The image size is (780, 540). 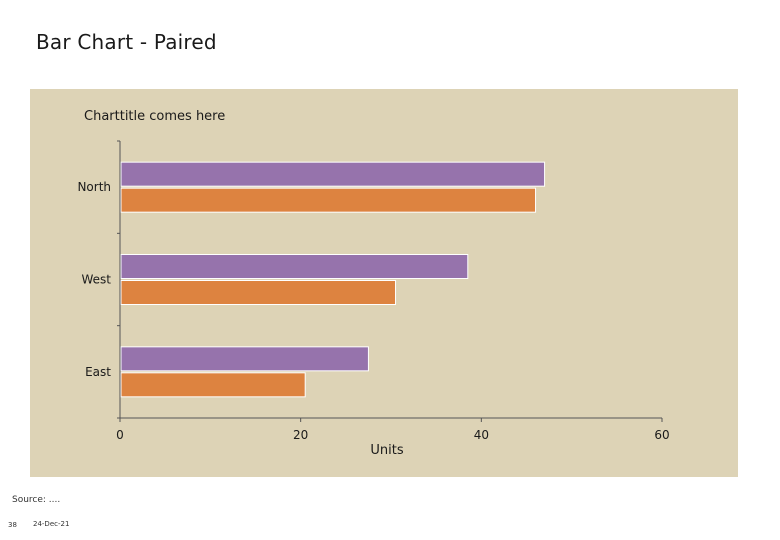 What do you see at coordinates (300, 435) in the screenshot?
I see `x-tick-label-20: 20` at bounding box center [300, 435].